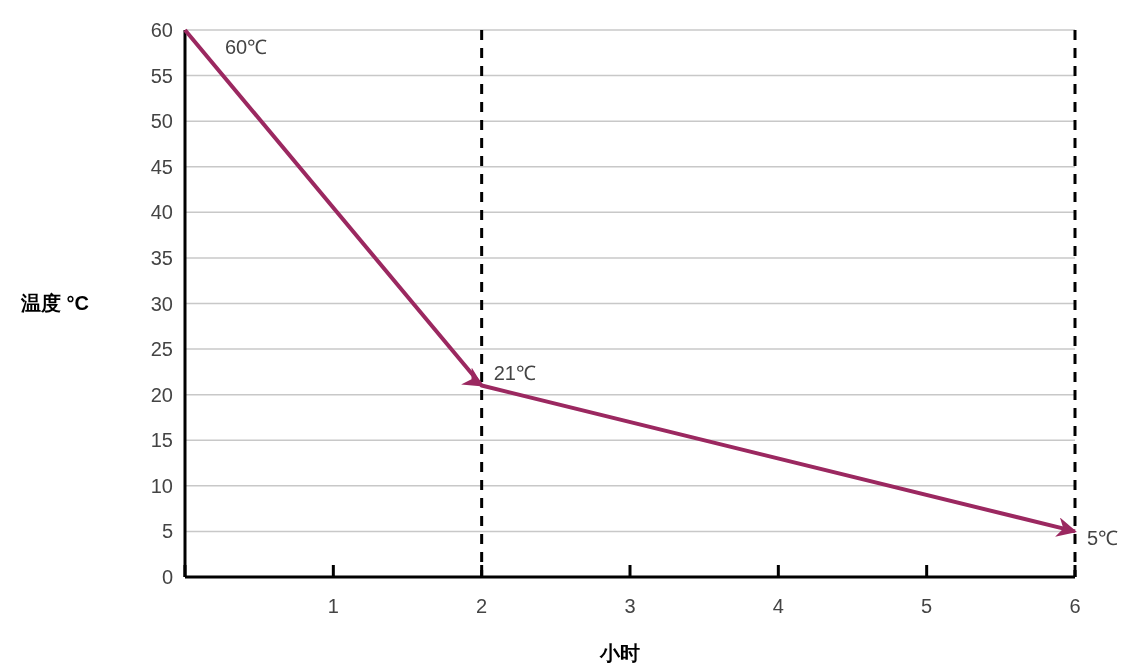 This screenshot has height=670, width=1125. Describe the element at coordinates (161, 166) in the screenshot. I see `y-tick-label: 45` at that location.